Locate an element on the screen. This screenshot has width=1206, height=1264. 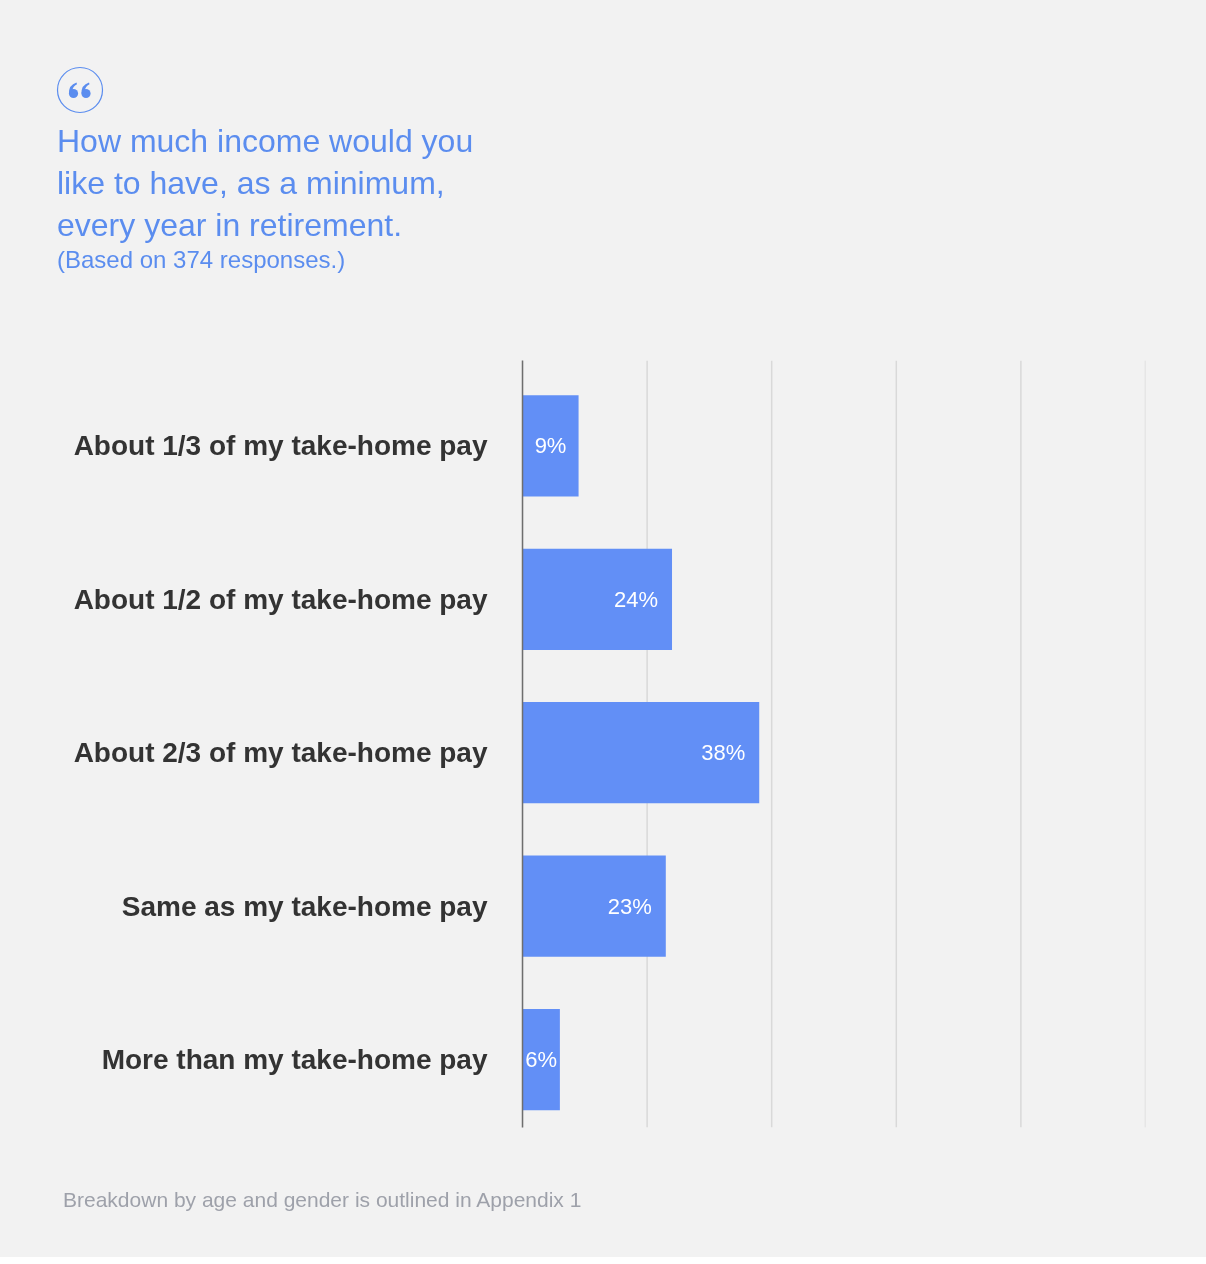
text: How much income would you like to have, as a minimum, every year in retirement. is located at coordinates (266, 183).